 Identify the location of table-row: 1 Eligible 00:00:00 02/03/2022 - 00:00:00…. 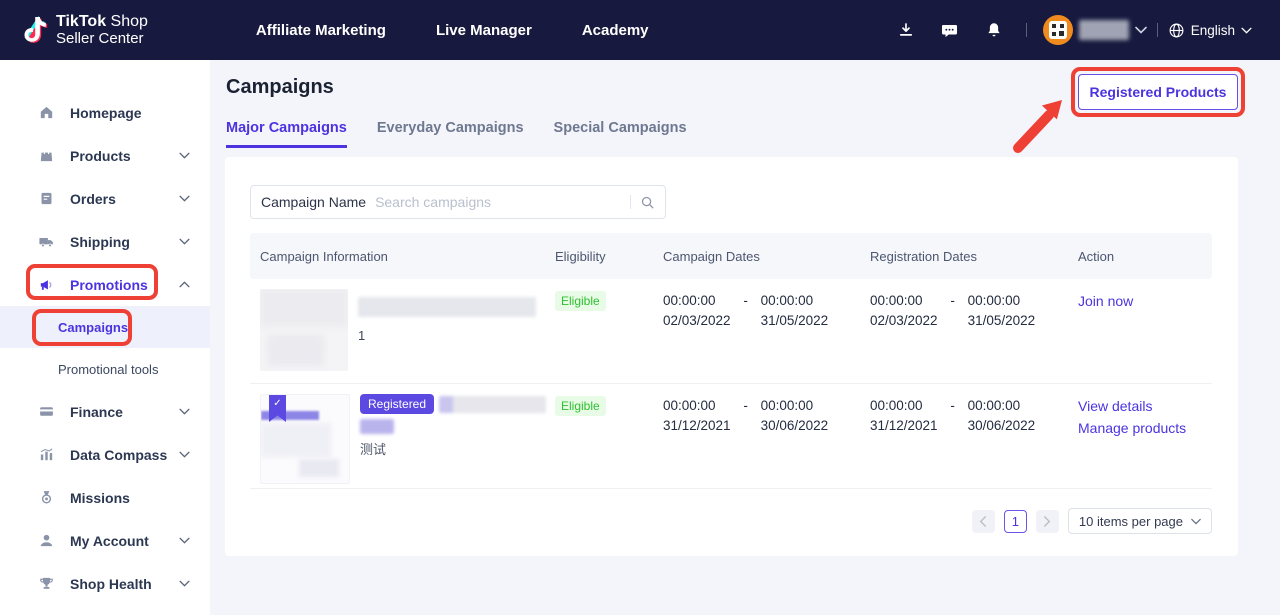
(731, 331).